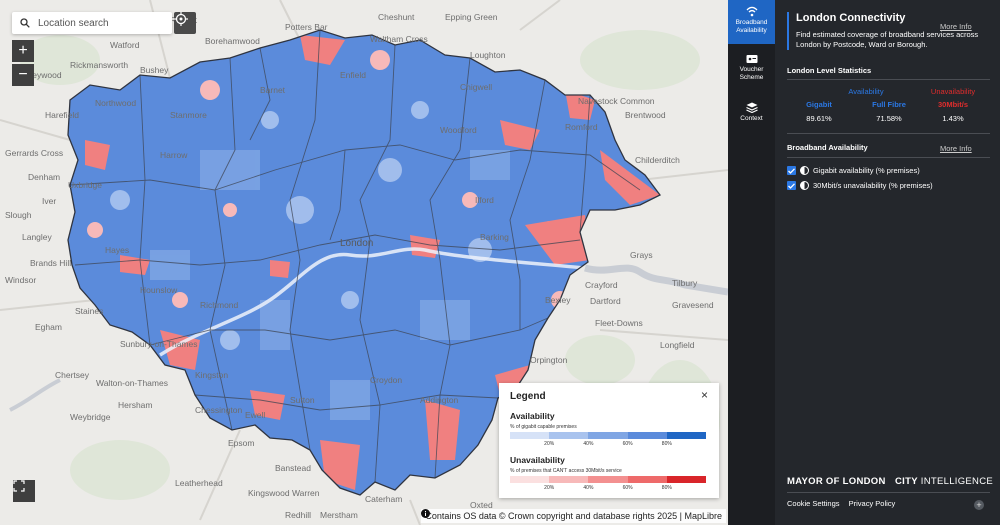 This screenshot has height=525, width=1000. What do you see at coordinates (813, 503) in the screenshot?
I see `cookie-settings-link: Cookie Settings` at bounding box center [813, 503].